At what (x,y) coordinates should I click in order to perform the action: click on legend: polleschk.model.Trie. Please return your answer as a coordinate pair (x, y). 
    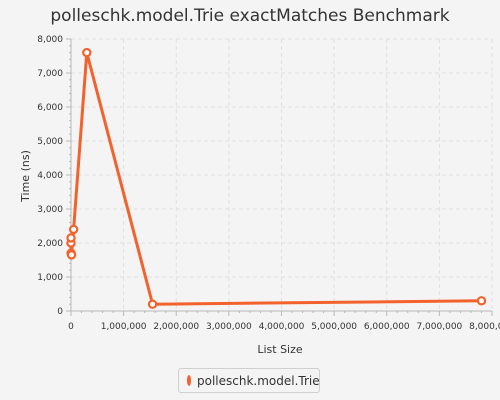
    Looking at the image, I should click on (249, 380).